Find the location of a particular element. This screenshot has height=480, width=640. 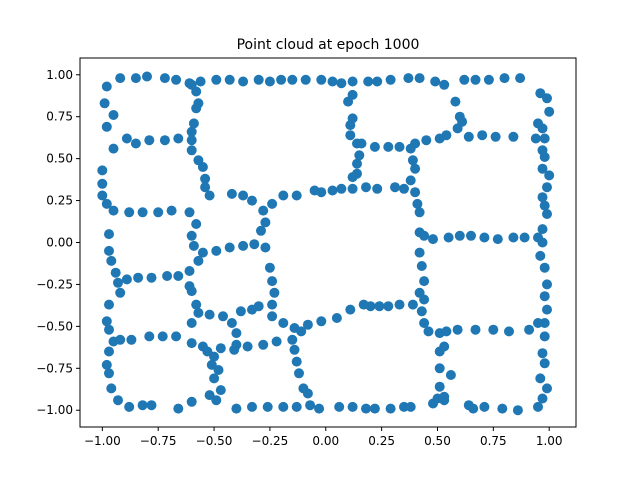

y-tick-label: −0.25 is located at coordinates (54, 284).